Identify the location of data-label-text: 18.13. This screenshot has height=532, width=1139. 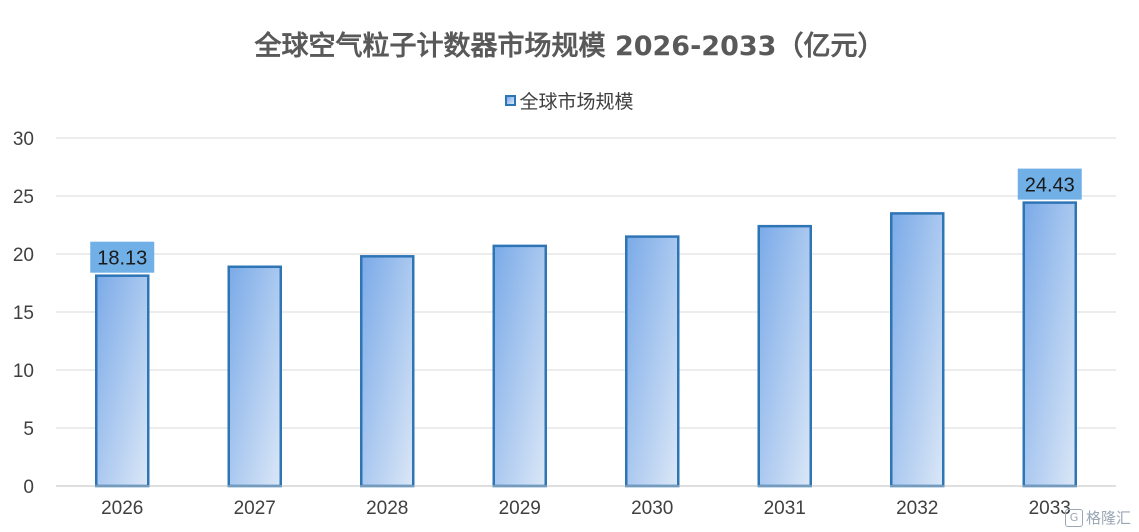
(122, 259).